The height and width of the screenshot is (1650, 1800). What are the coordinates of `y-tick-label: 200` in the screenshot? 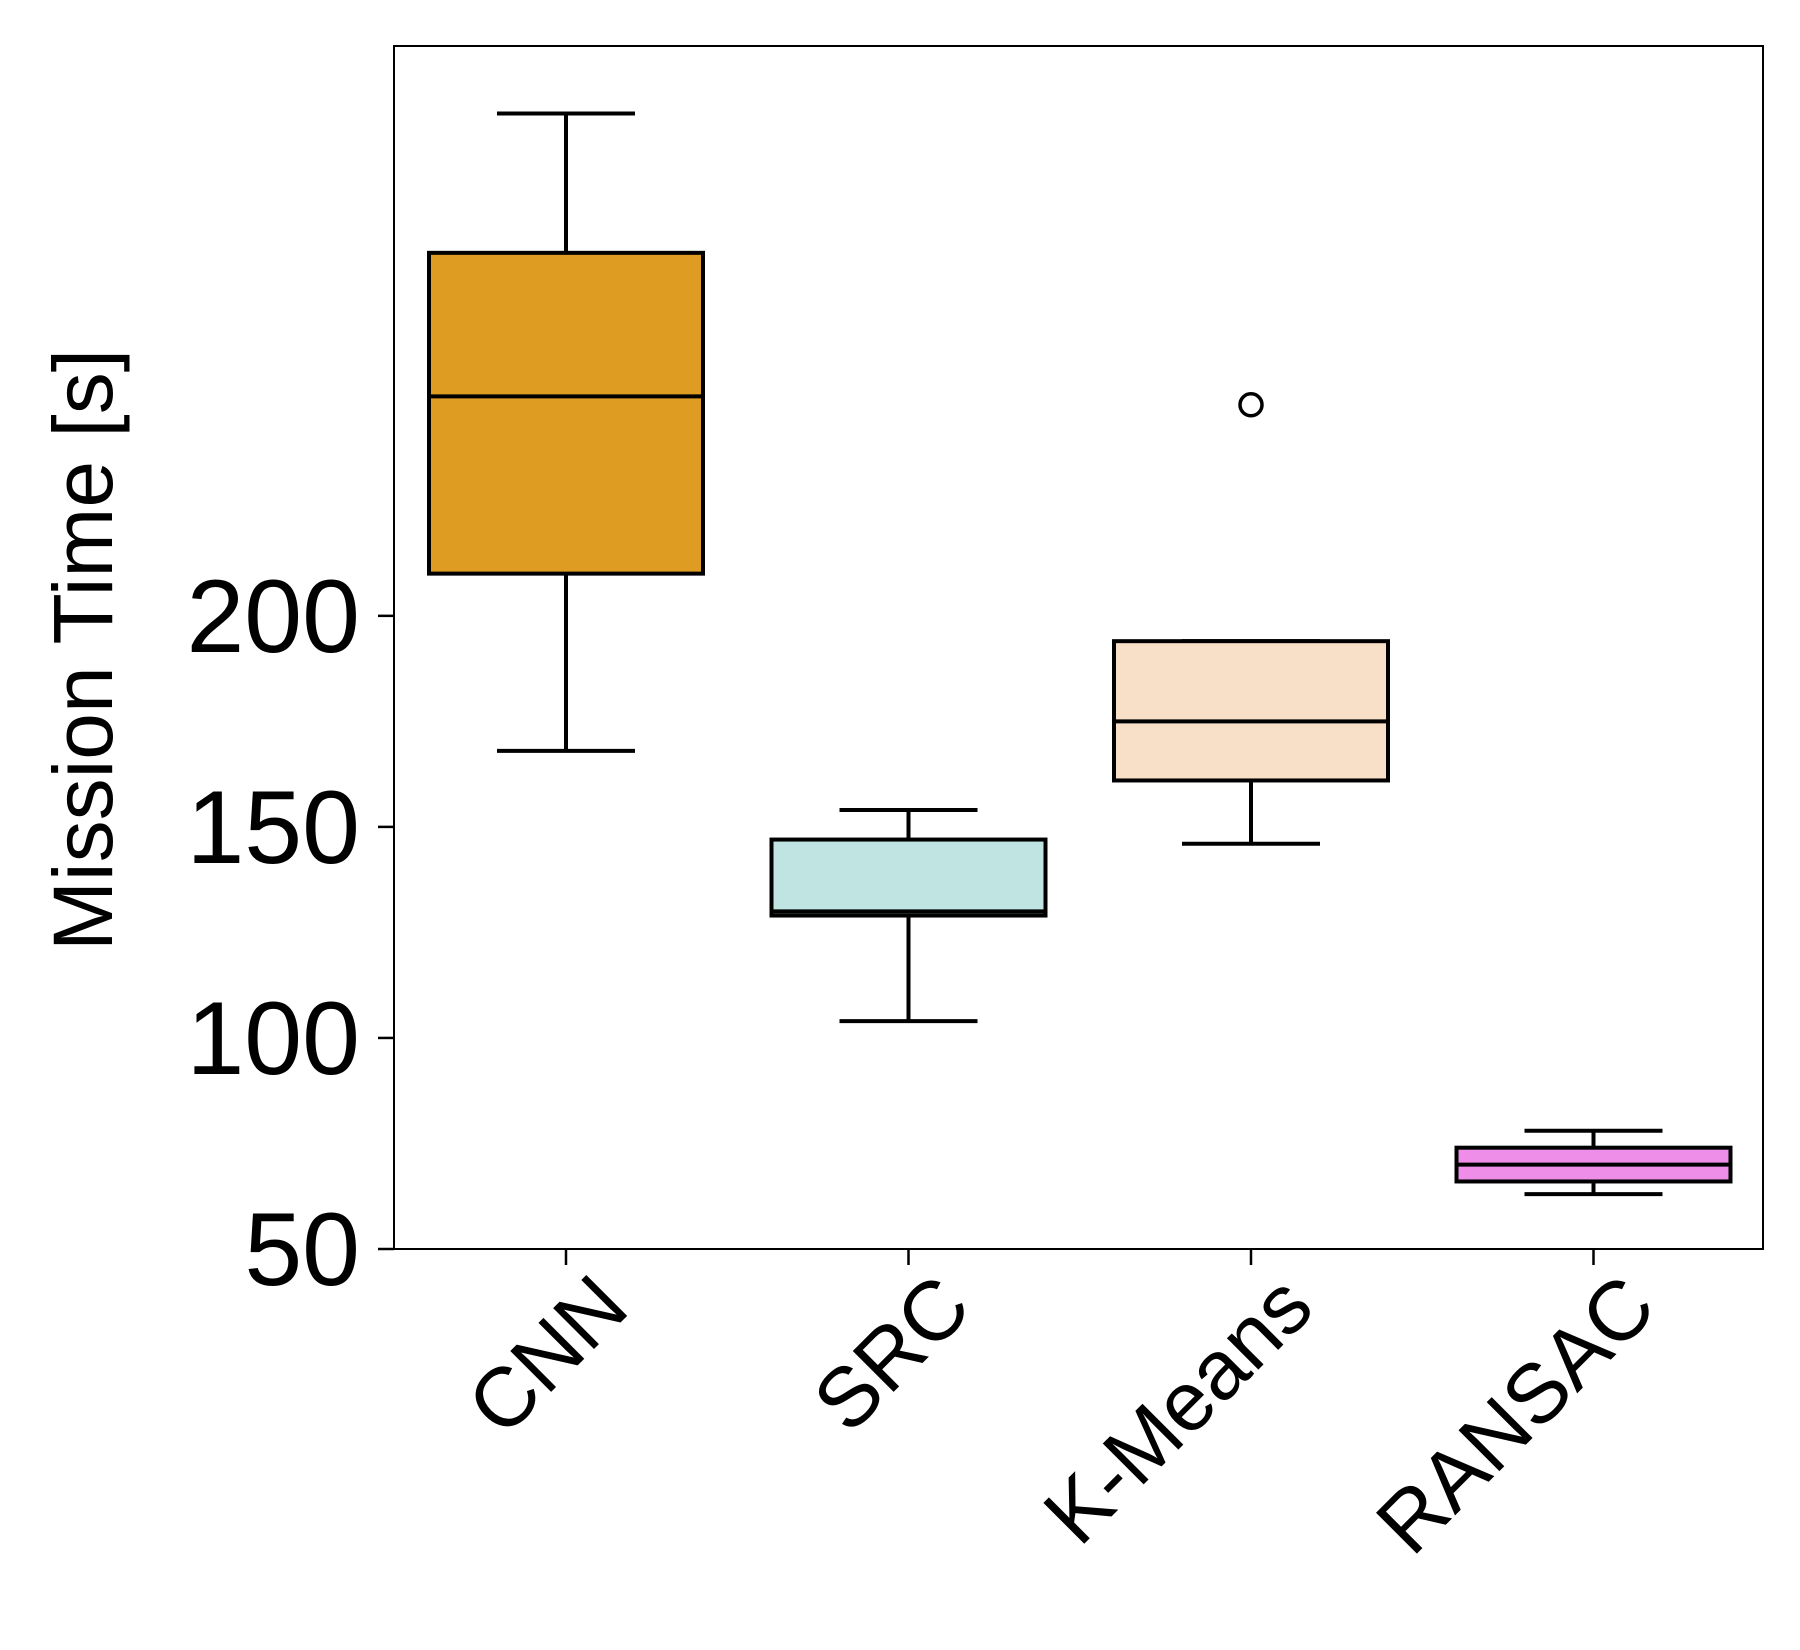 It's located at (273, 617).